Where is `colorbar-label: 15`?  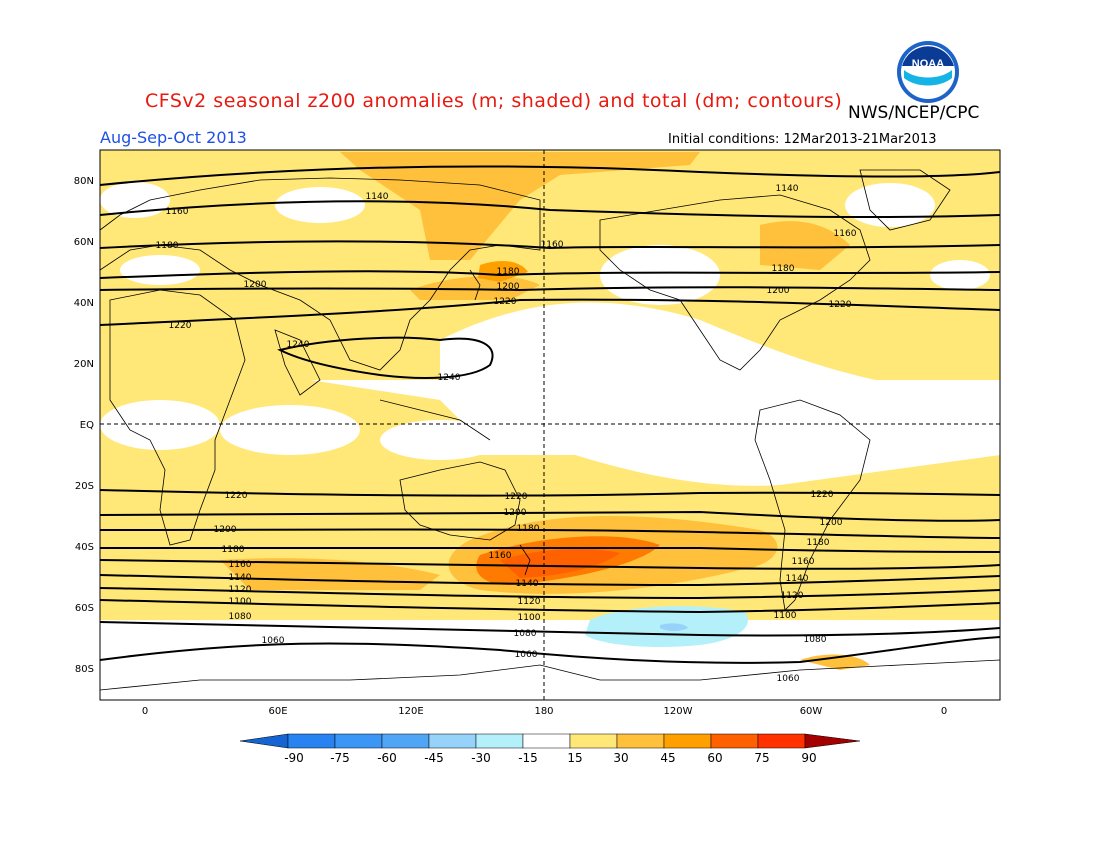
colorbar-label: 15 is located at coordinates (574, 758).